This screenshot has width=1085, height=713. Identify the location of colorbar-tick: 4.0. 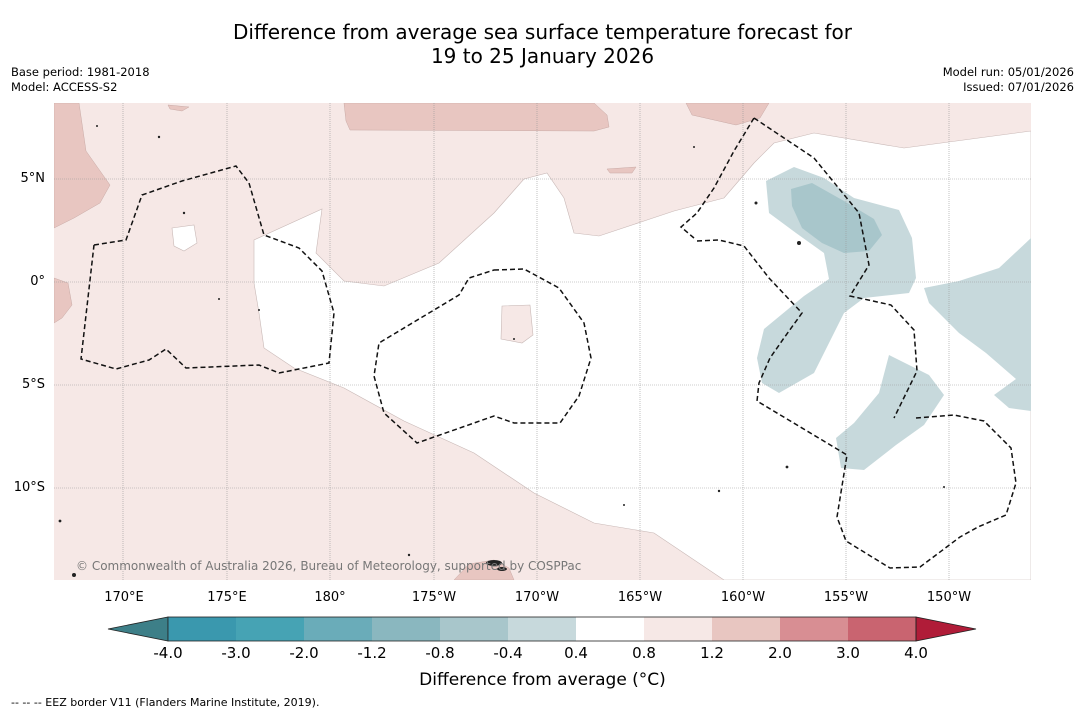
(916, 653).